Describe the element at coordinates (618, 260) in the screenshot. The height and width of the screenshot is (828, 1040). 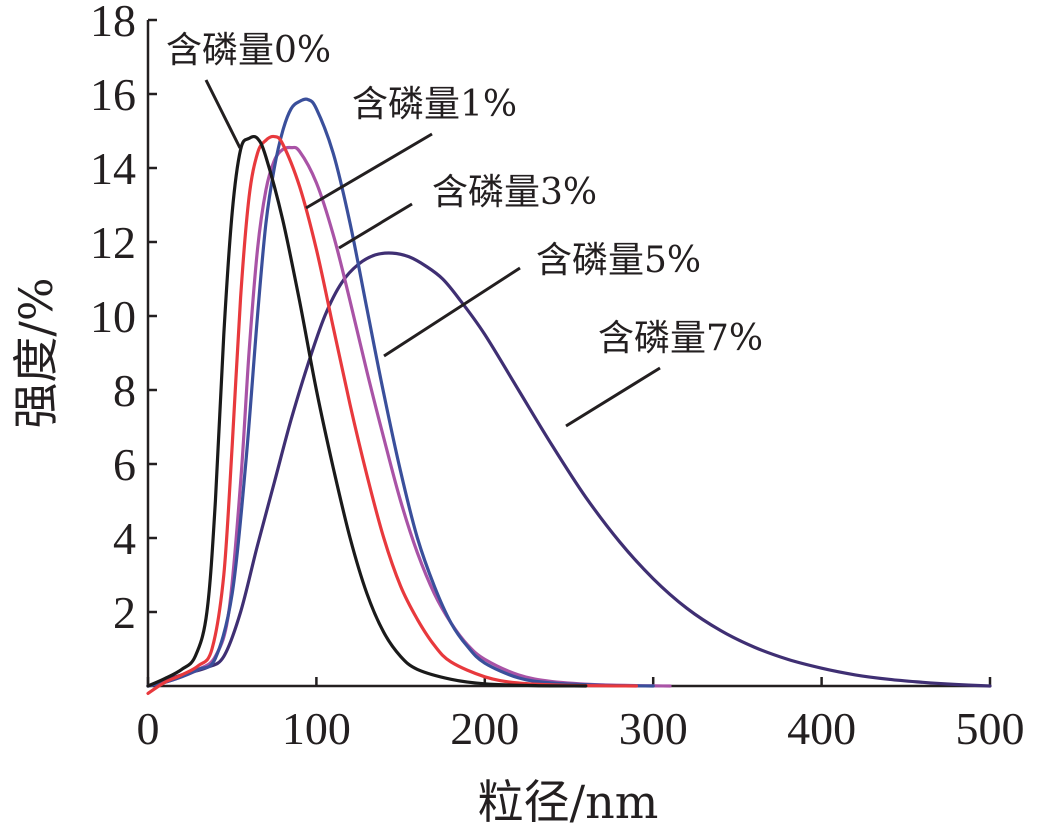
I see `series-annotation-3: 含磷量5%` at that location.